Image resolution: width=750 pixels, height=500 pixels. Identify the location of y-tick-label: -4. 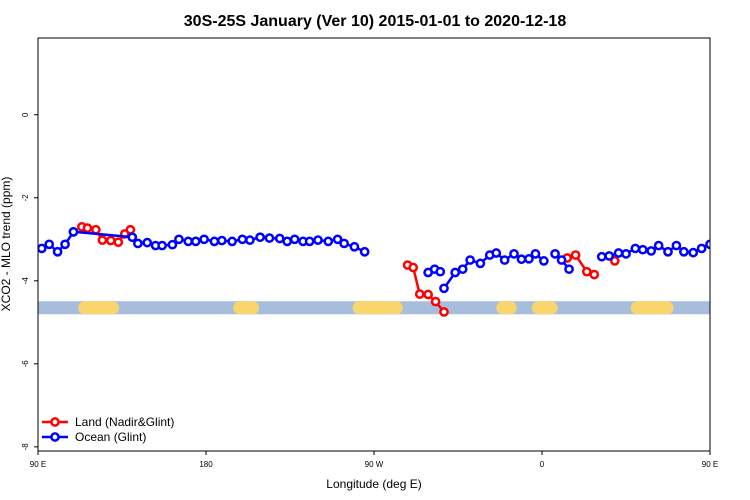
(25, 281).